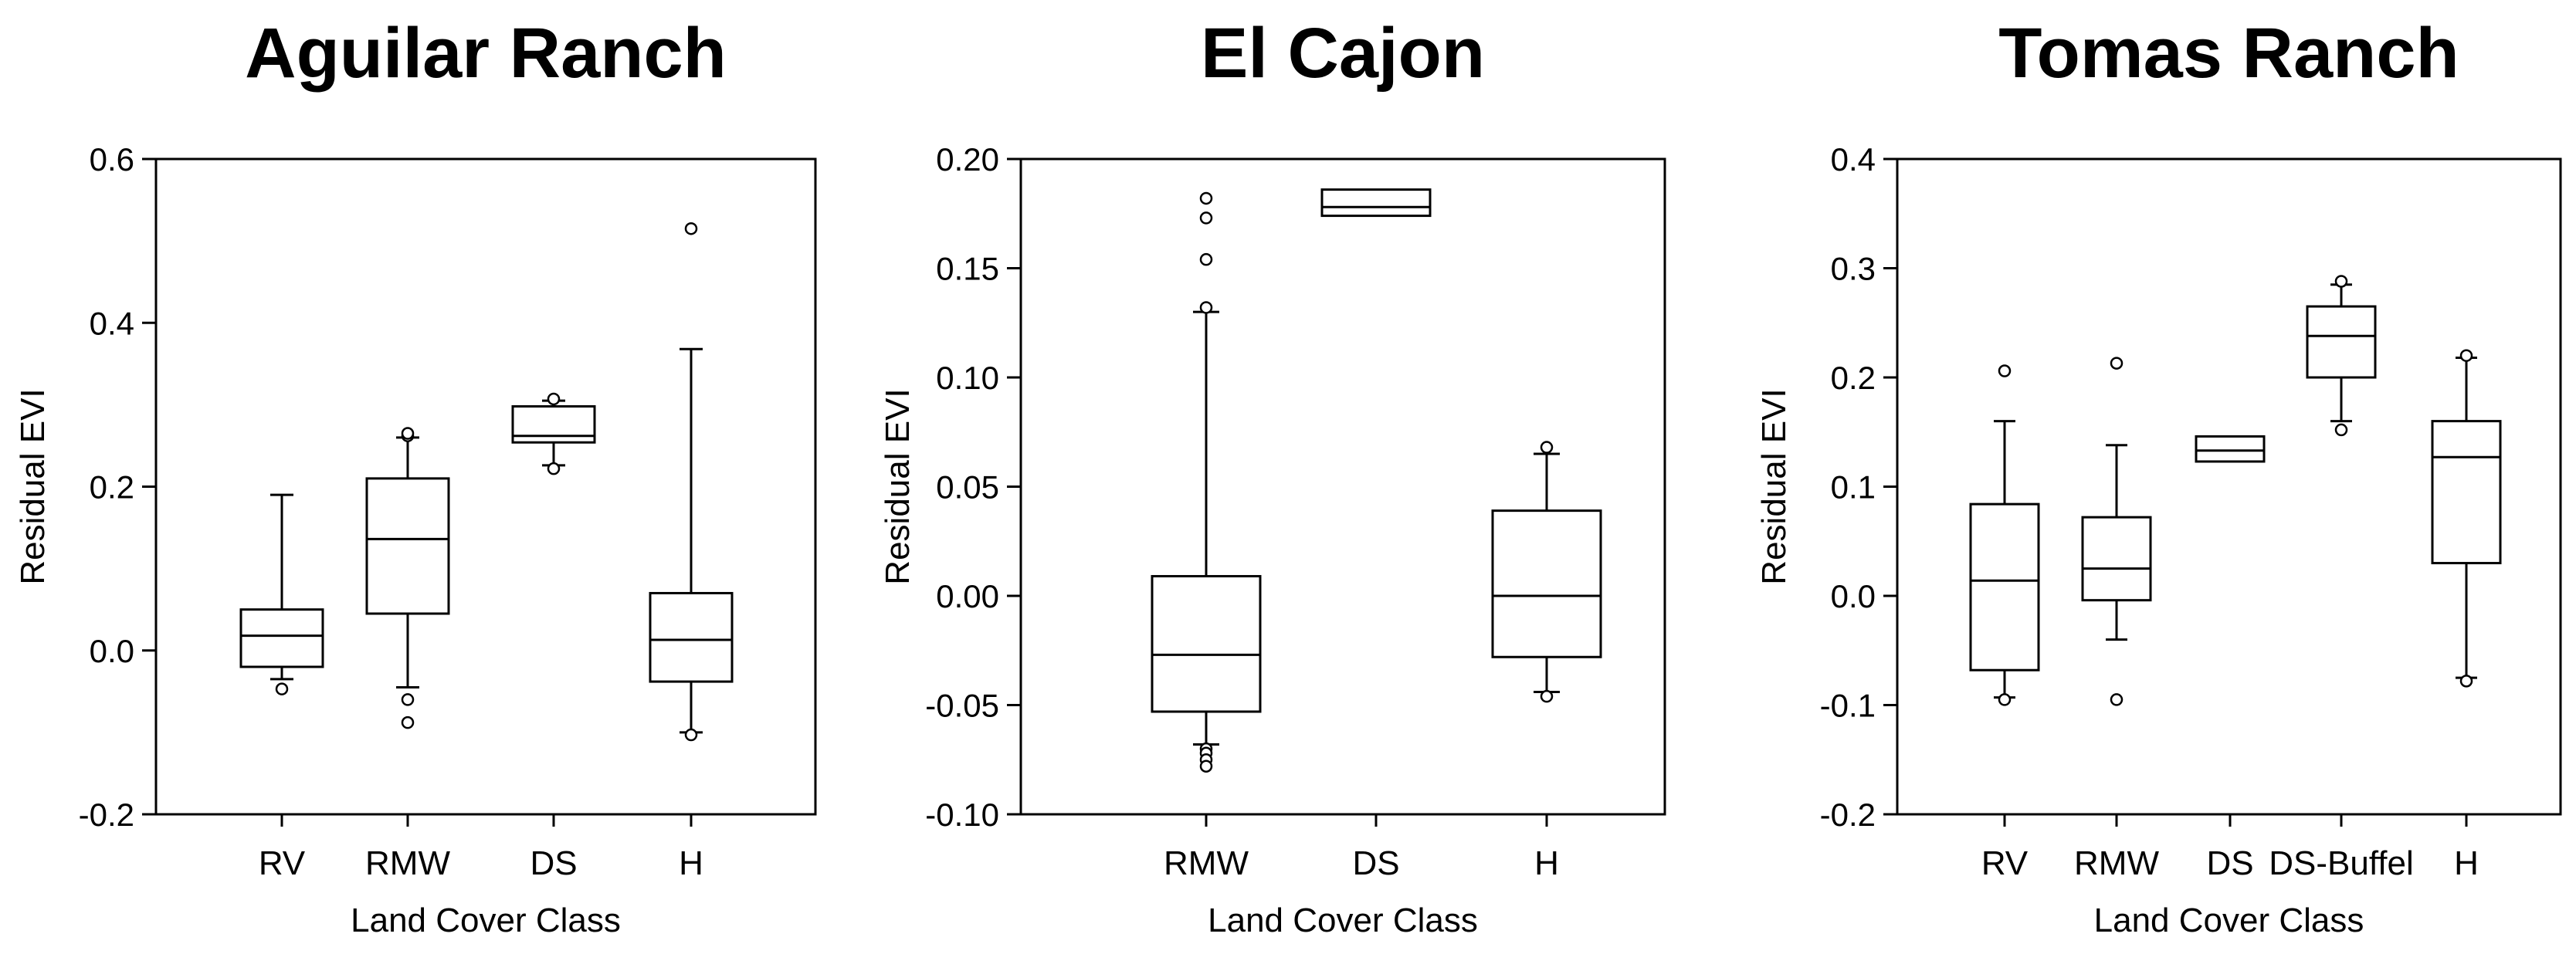  Describe the element at coordinates (967, 596) in the screenshot. I see `y-tick-label: 0.00` at that location.